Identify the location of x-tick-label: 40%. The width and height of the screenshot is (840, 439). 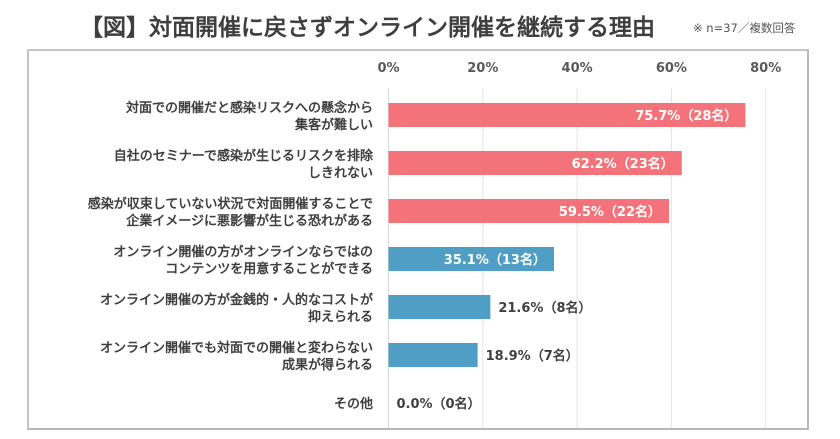
(577, 68).